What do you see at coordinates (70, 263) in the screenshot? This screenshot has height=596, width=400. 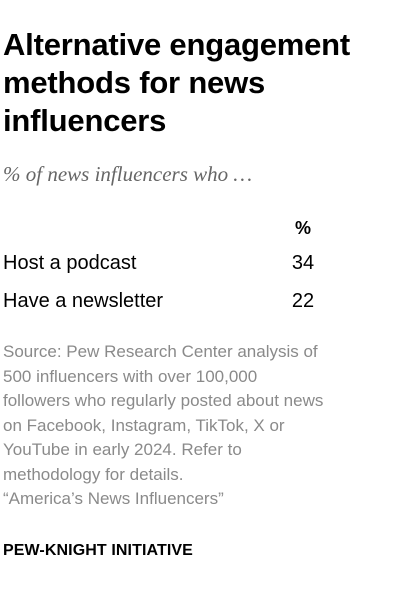 I see `row-label: Host a podcast` at bounding box center [70, 263].